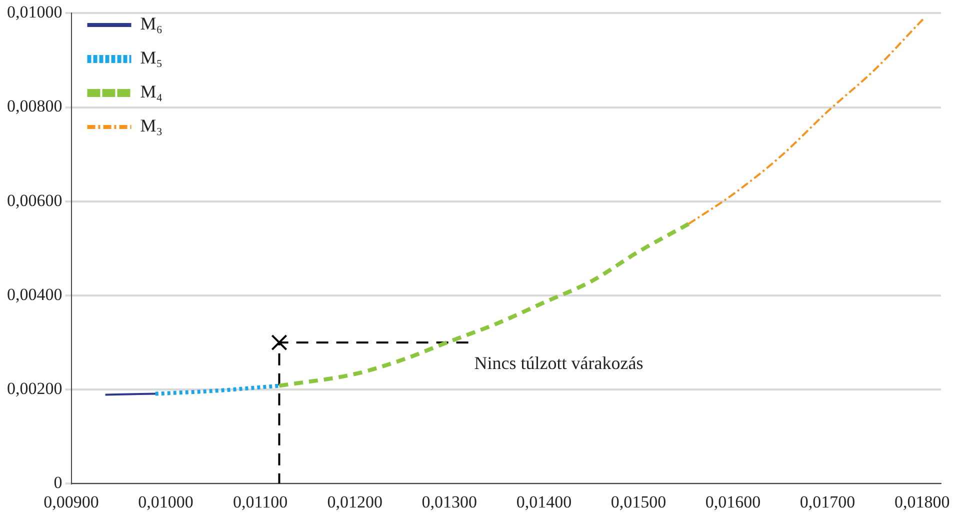 This screenshot has width=969, height=516. I want to click on legend-label: M₃, so click(151, 126).